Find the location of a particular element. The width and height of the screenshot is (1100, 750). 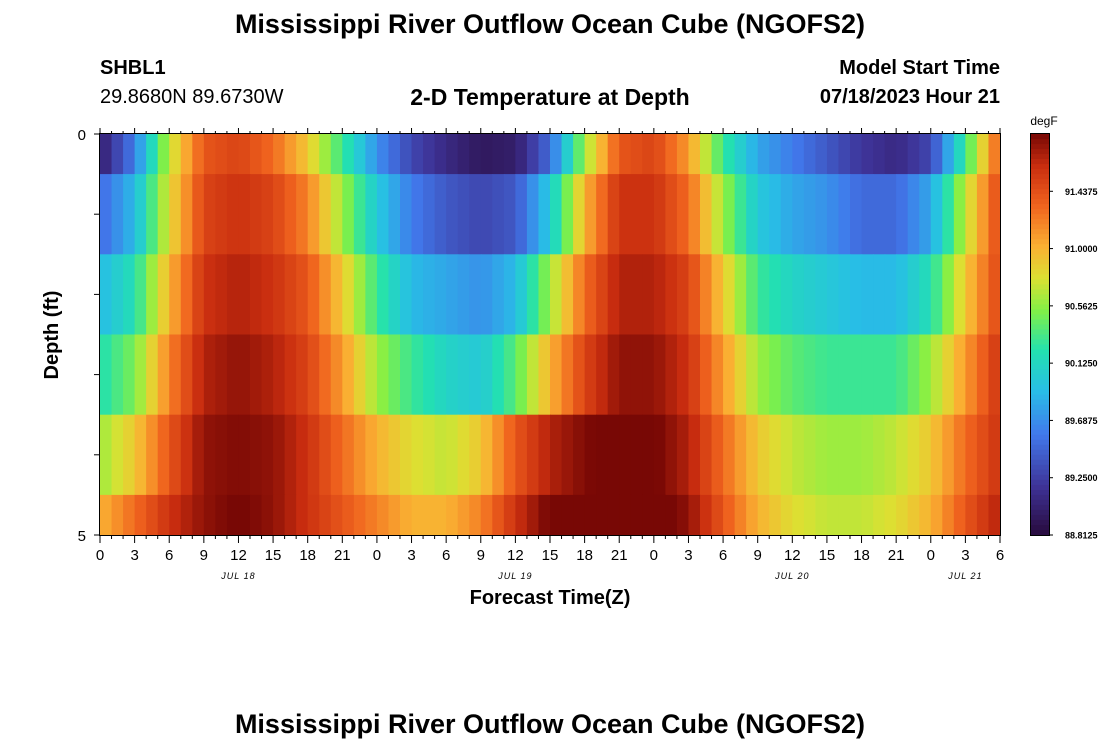

x-tick-label: 12 is located at coordinates (515, 555).